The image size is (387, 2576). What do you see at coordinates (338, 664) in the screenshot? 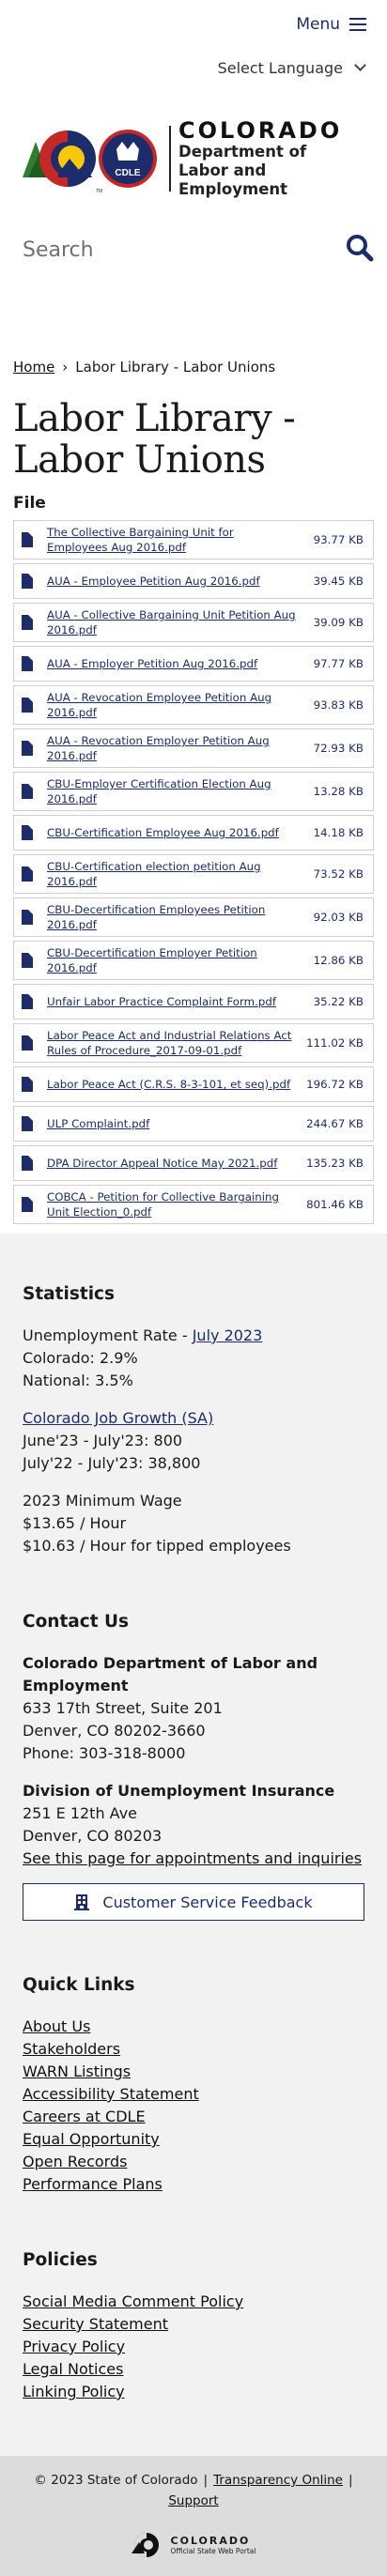
I see `file-size: 97.77 KB` at bounding box center [338, 664].